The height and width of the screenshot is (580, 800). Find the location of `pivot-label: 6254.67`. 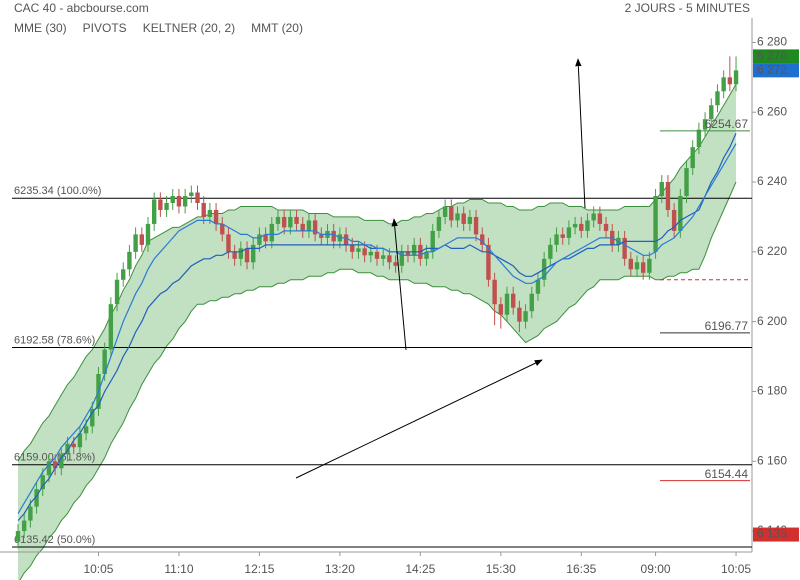

pivot-label: 6254.67 is located at coordinates (727, 124).